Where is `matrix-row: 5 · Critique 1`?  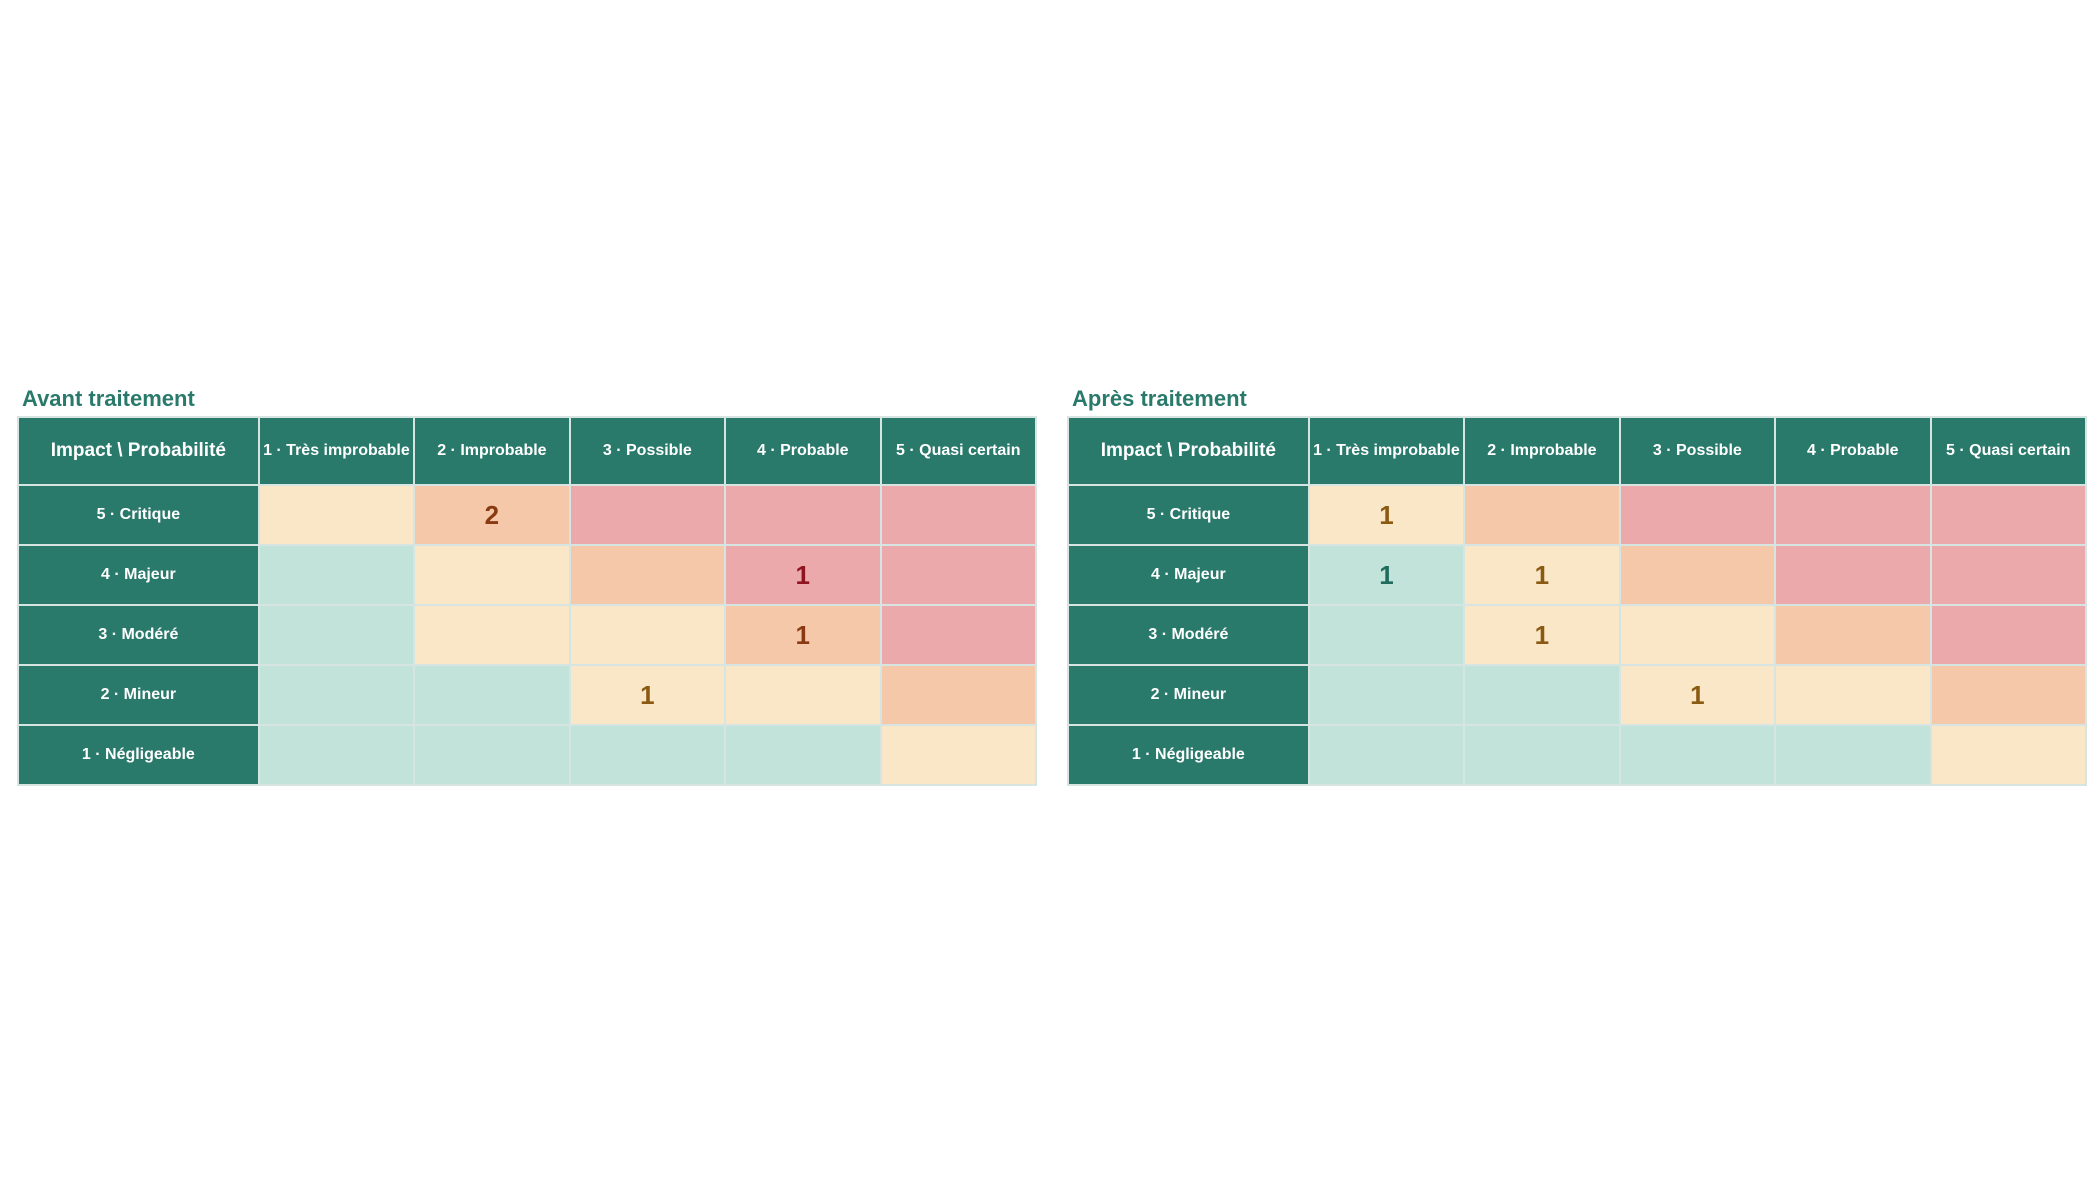 matrix-row: 5 · Critique 1 is located at coordinates (1577, 515).